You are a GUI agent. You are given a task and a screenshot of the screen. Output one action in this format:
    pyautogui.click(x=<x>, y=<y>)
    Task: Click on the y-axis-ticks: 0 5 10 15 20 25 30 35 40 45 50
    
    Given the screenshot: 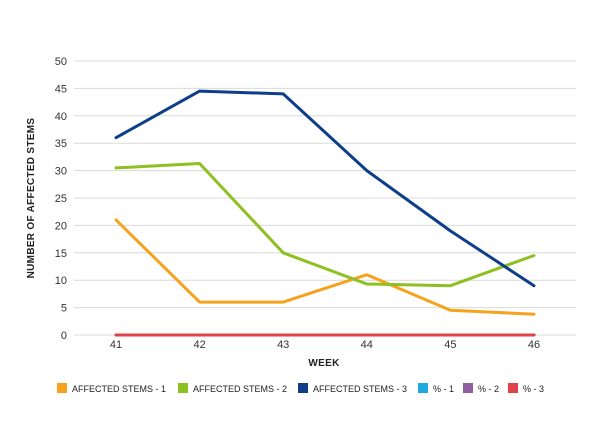 What is the action you would take?
    pyautogui.click(x=61, y=199)
    